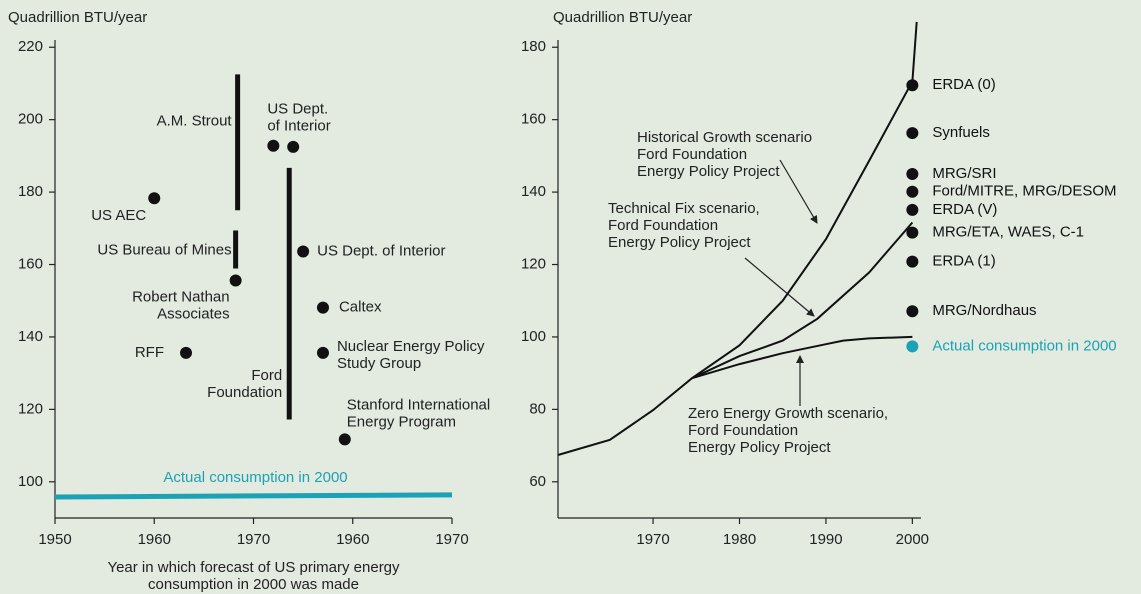 The height and width of the screenshot is (594, 1141). Describe the element at coordinates (181, 296) in the screenshot. I see `point-label-line: Robert Nathan` at that location.